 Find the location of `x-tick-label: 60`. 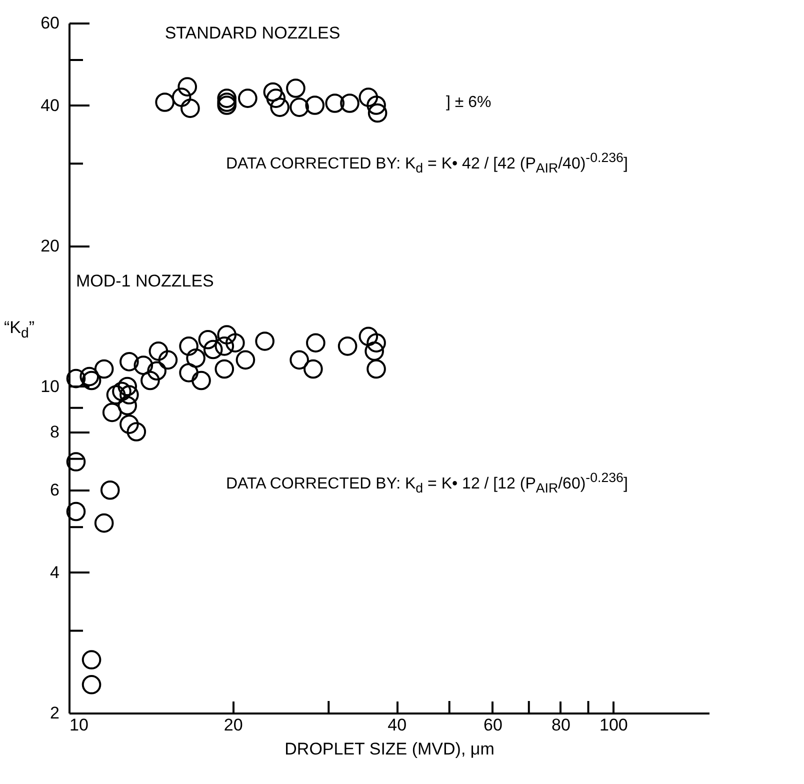

x-tick-label: 60 is located at coordinates (492, 725).